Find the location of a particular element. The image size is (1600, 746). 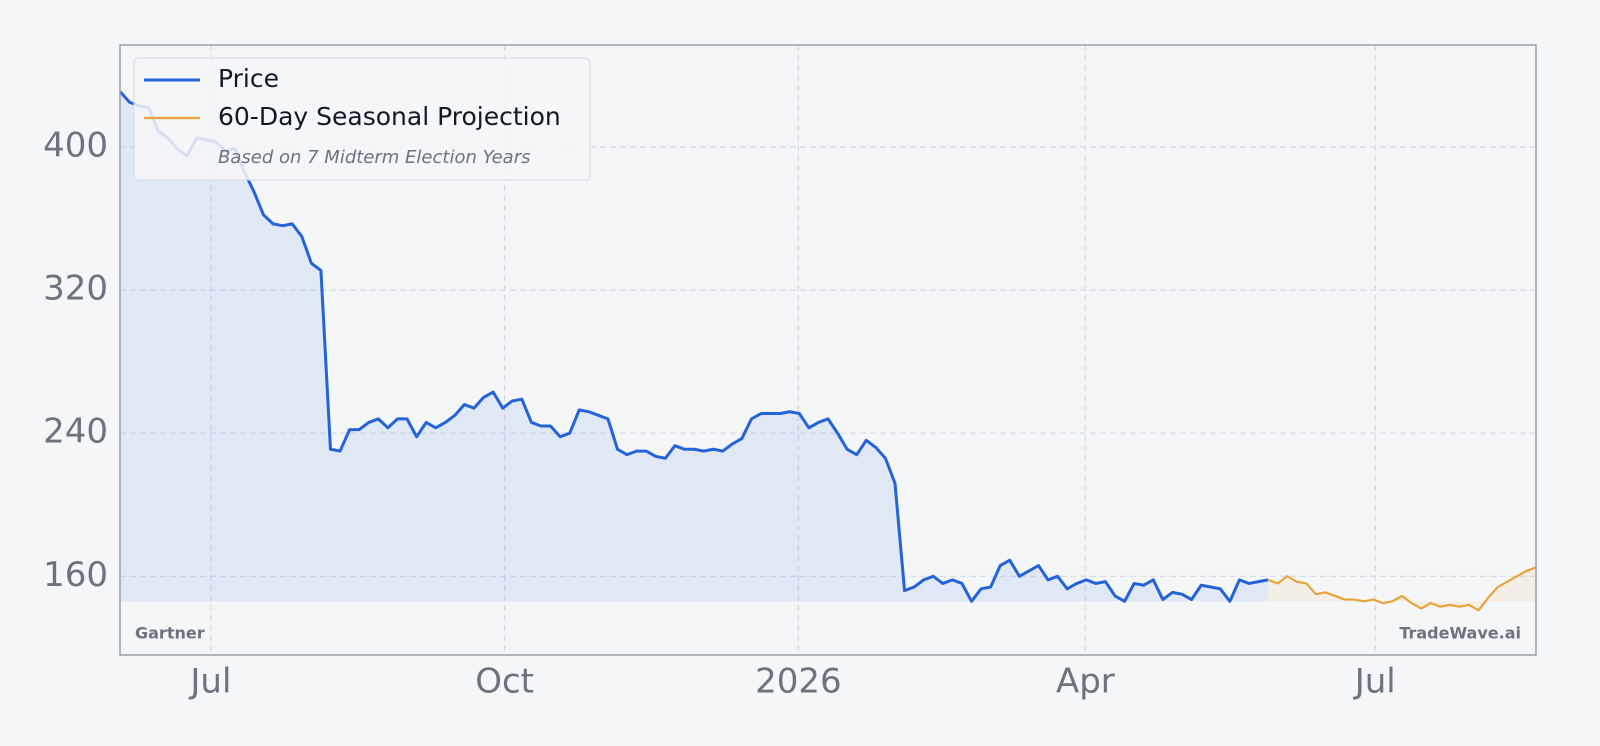

x-tick-label: 2026 is located at coordinates (798, 682).